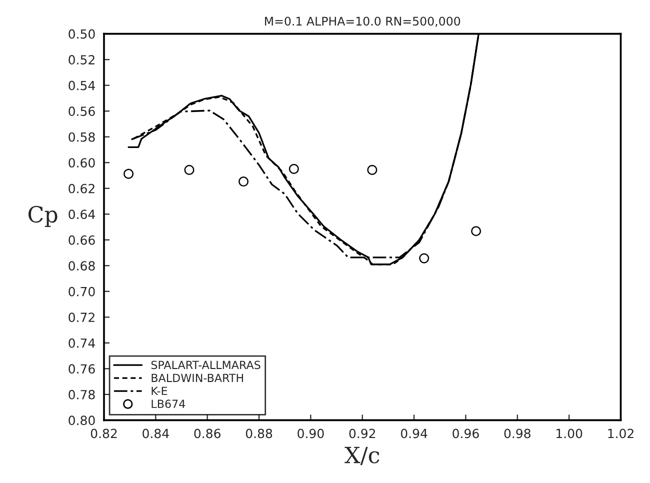 This screenshot has height=483, width=650. What do you see at coordinates (81, 240) in the screenshot?
I see `y-tick-label: 0.66` at bounding box center [81, 240].